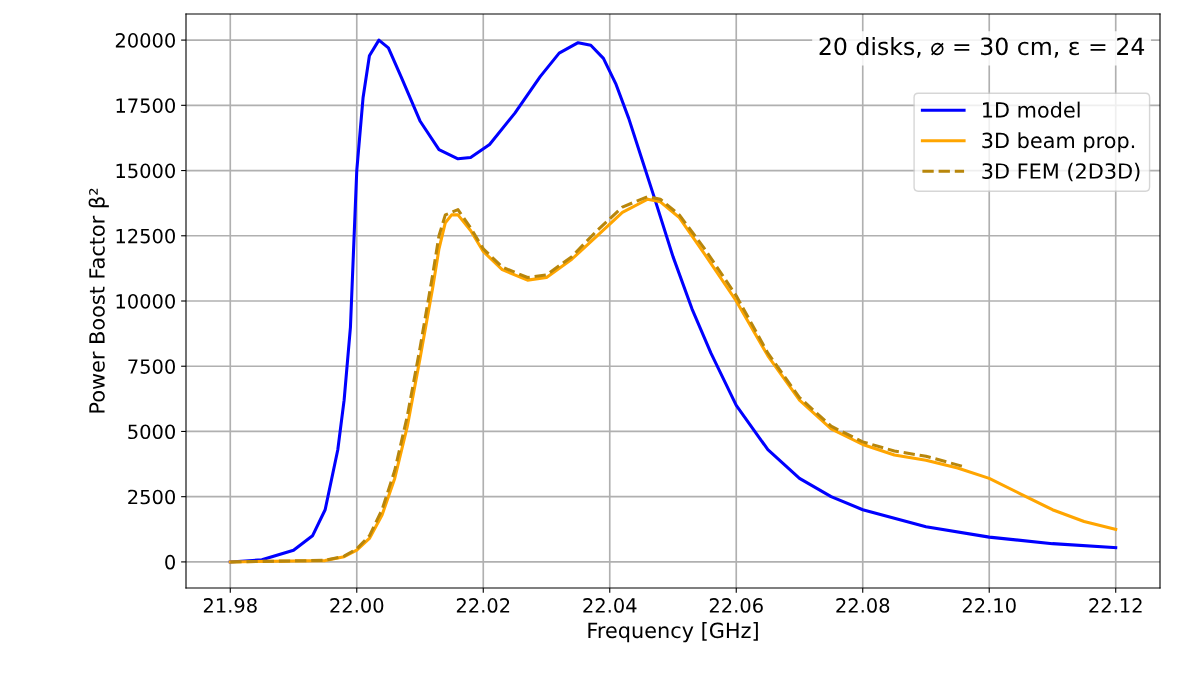  I want to click on x-tick-label: 22.00, so click(357, 605).